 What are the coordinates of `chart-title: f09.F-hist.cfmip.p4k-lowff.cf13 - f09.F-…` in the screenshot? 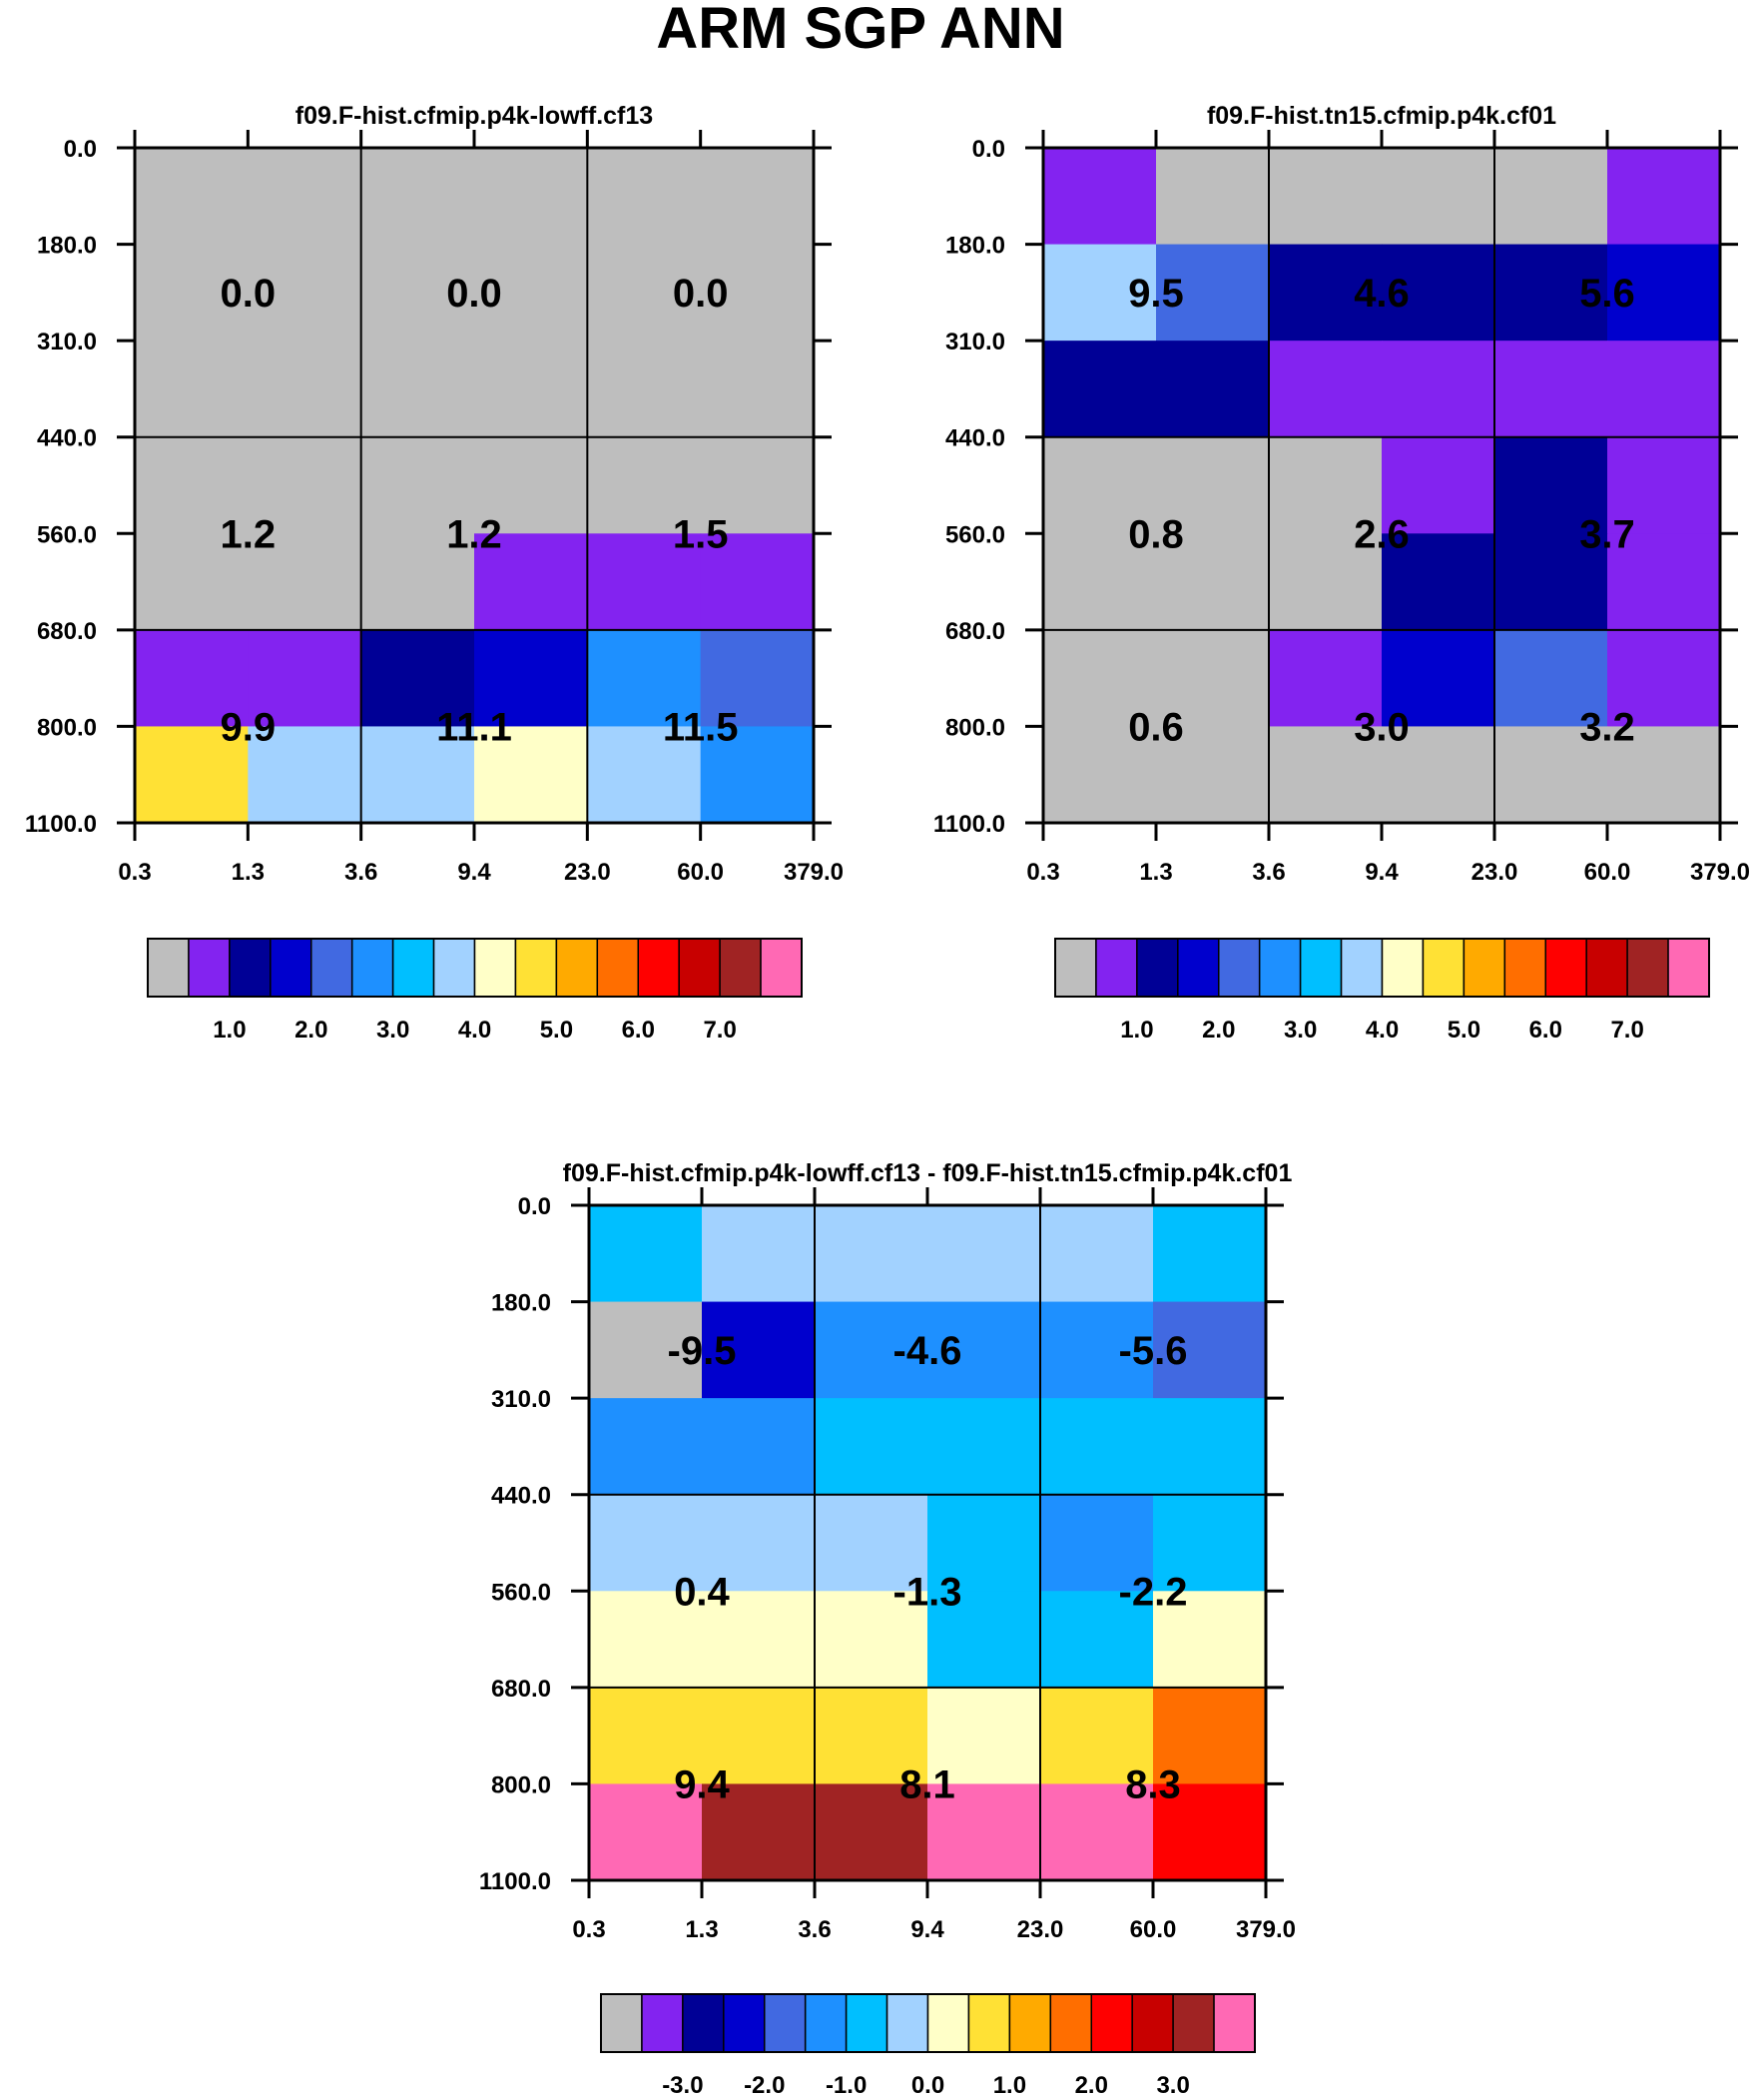 It's located at (928, 1173).